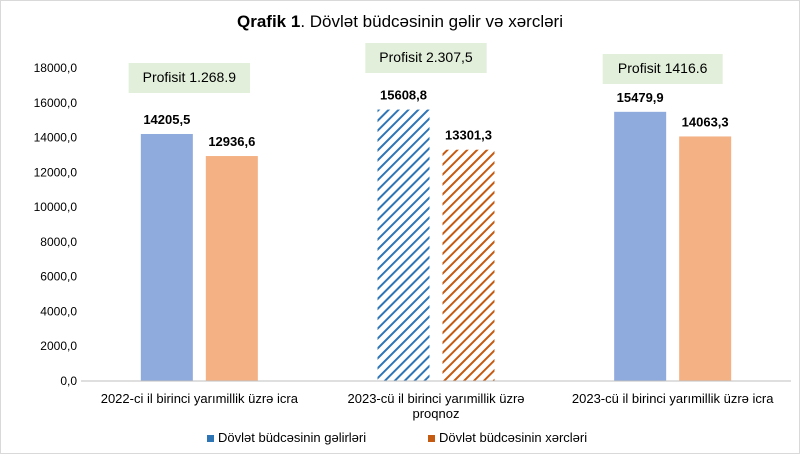 The width and height of the screenshot is (800, 458). Describe the element at coordinates (166, 119) in the screenshot. I see `bar-value-label: 14205,5` at that location.